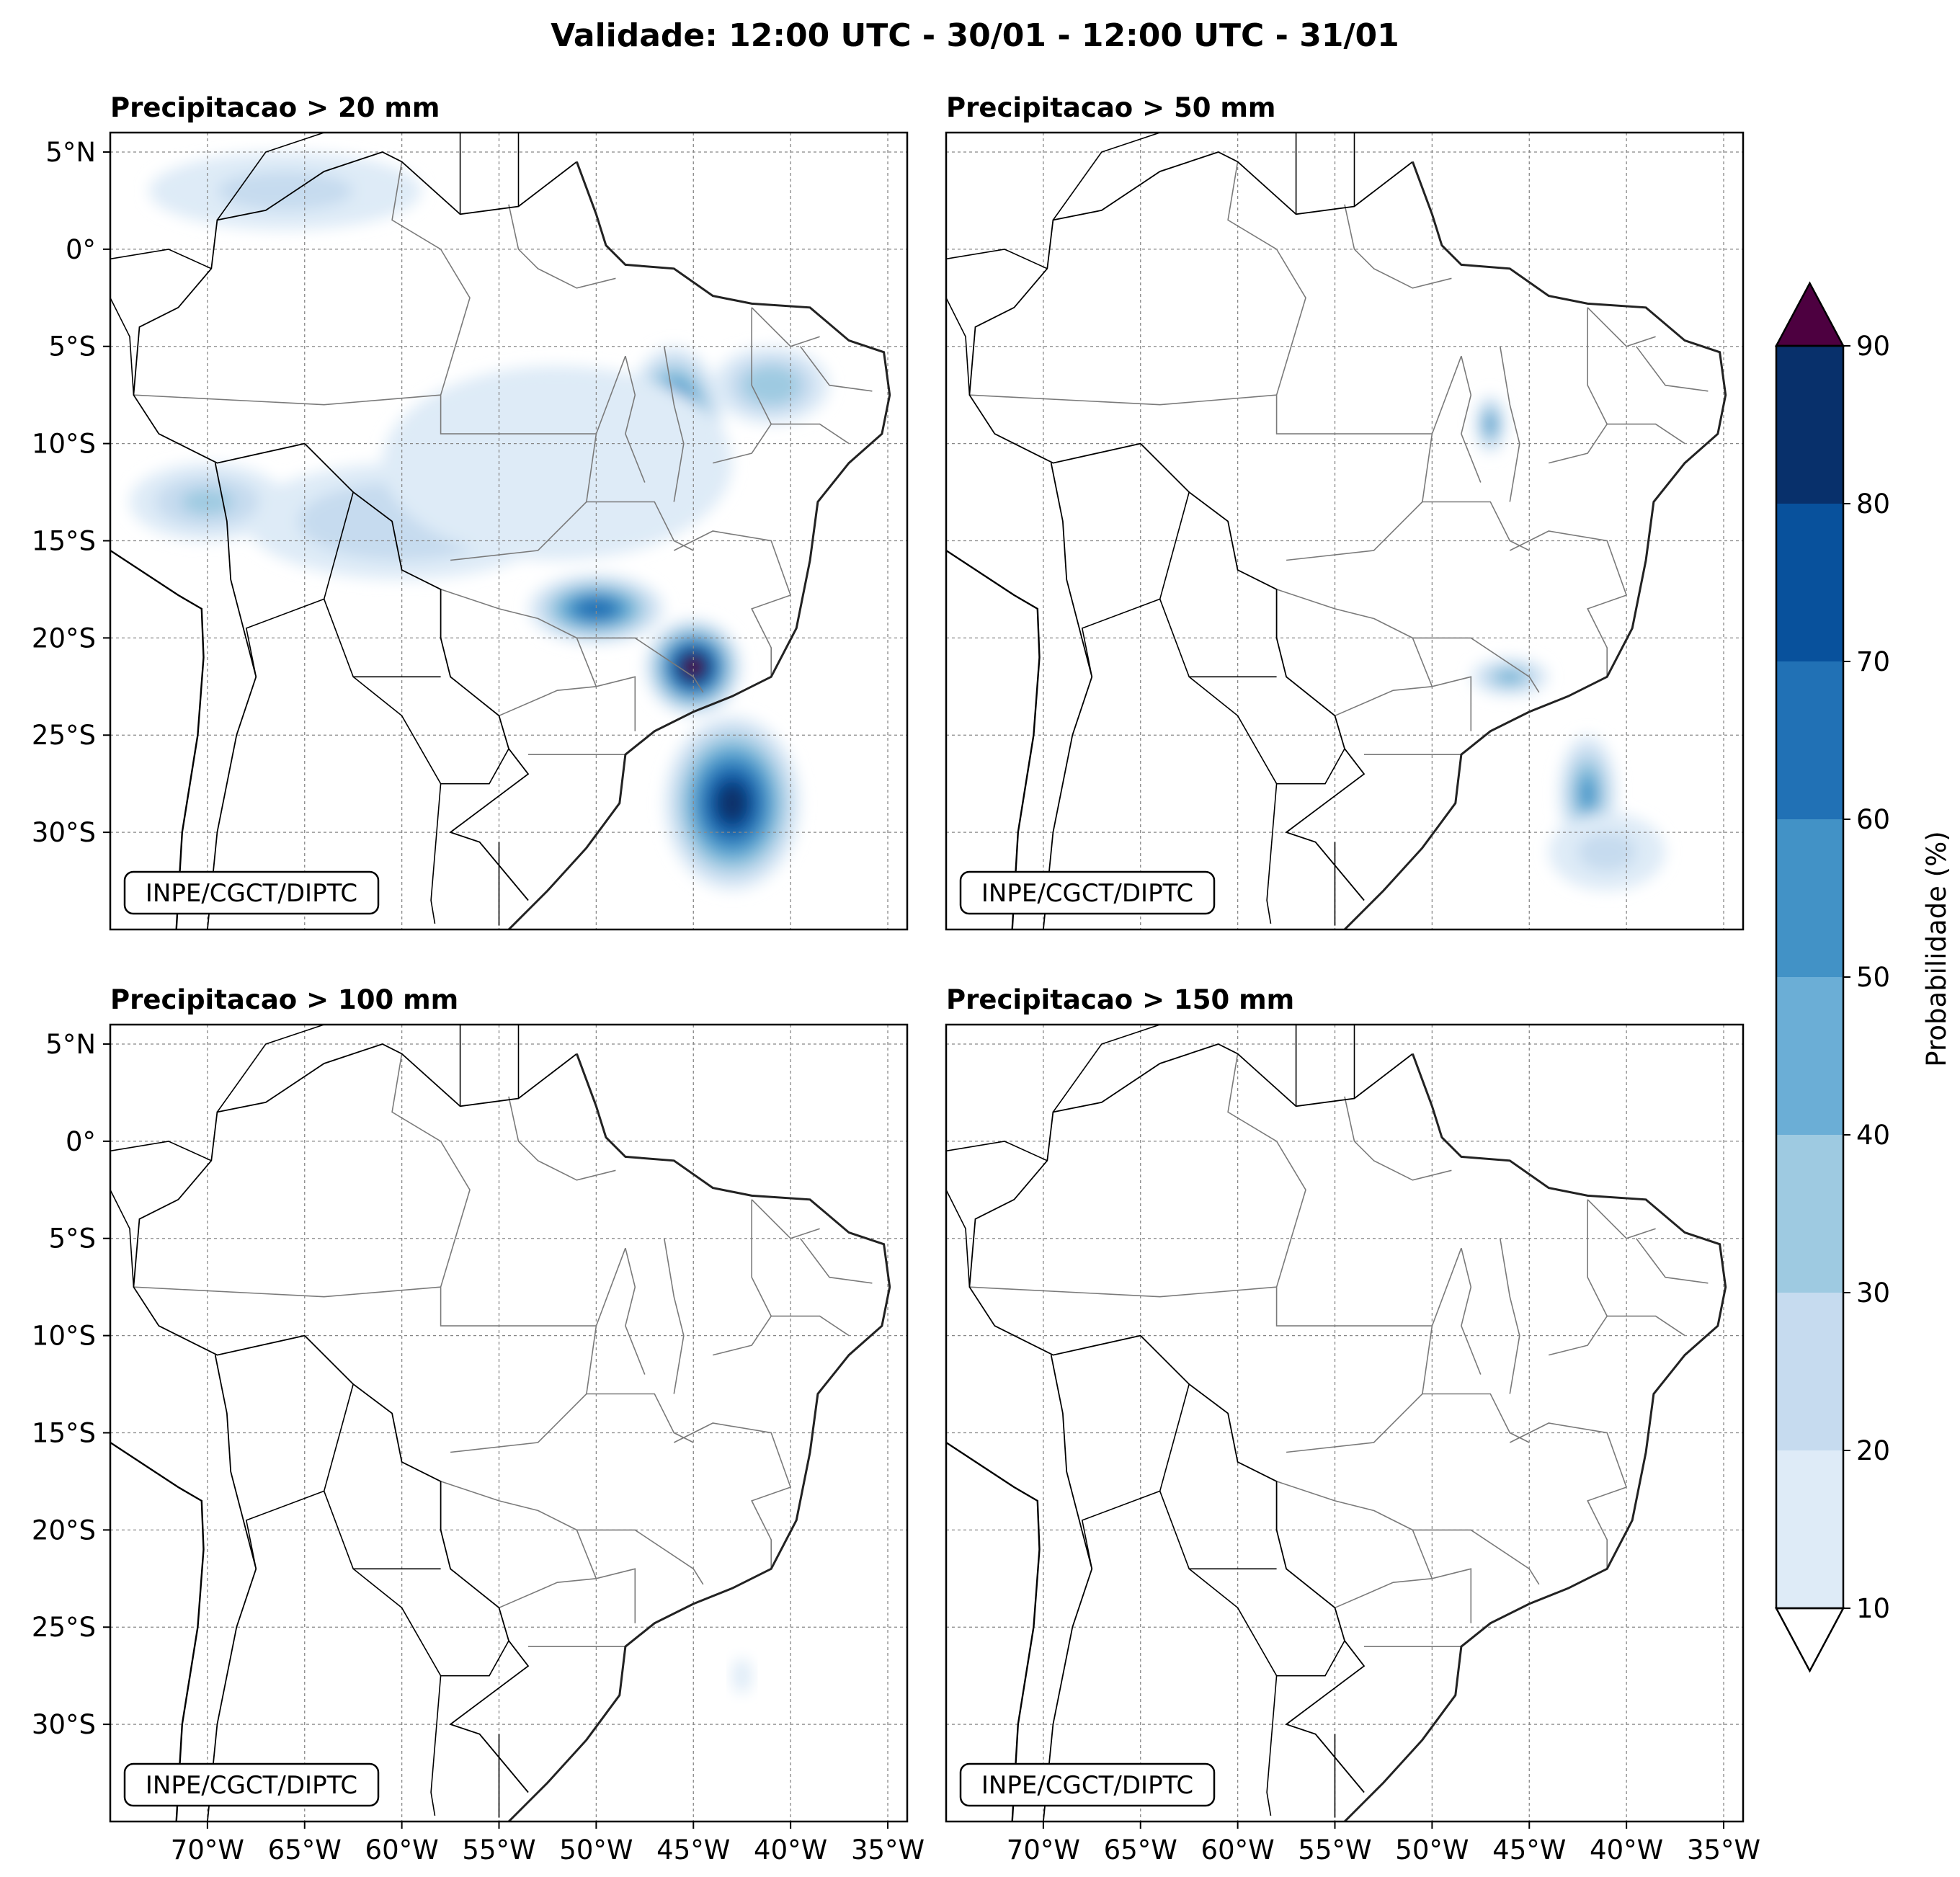  What do you see at coordinates (1873, 977) in the screenshot?
I see `colorbar-tick-label: 50` at bounding box center [1873, 977].